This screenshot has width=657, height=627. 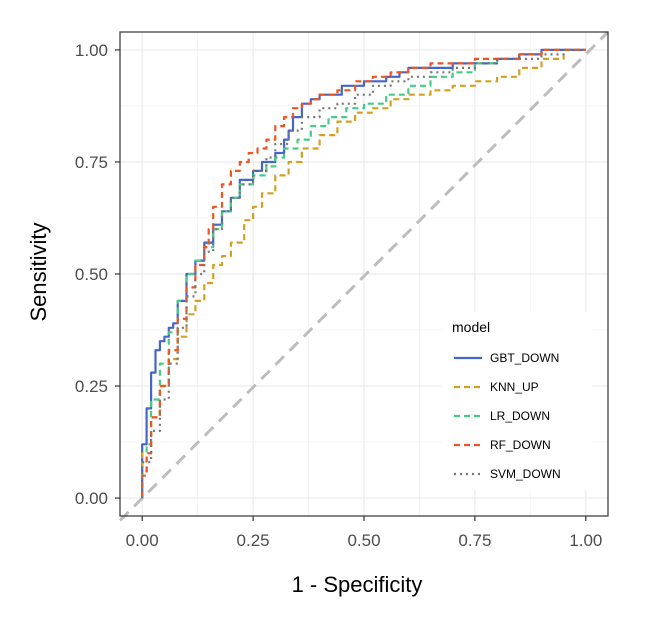 I want to click on legend-background, so click(x=517, y=401).